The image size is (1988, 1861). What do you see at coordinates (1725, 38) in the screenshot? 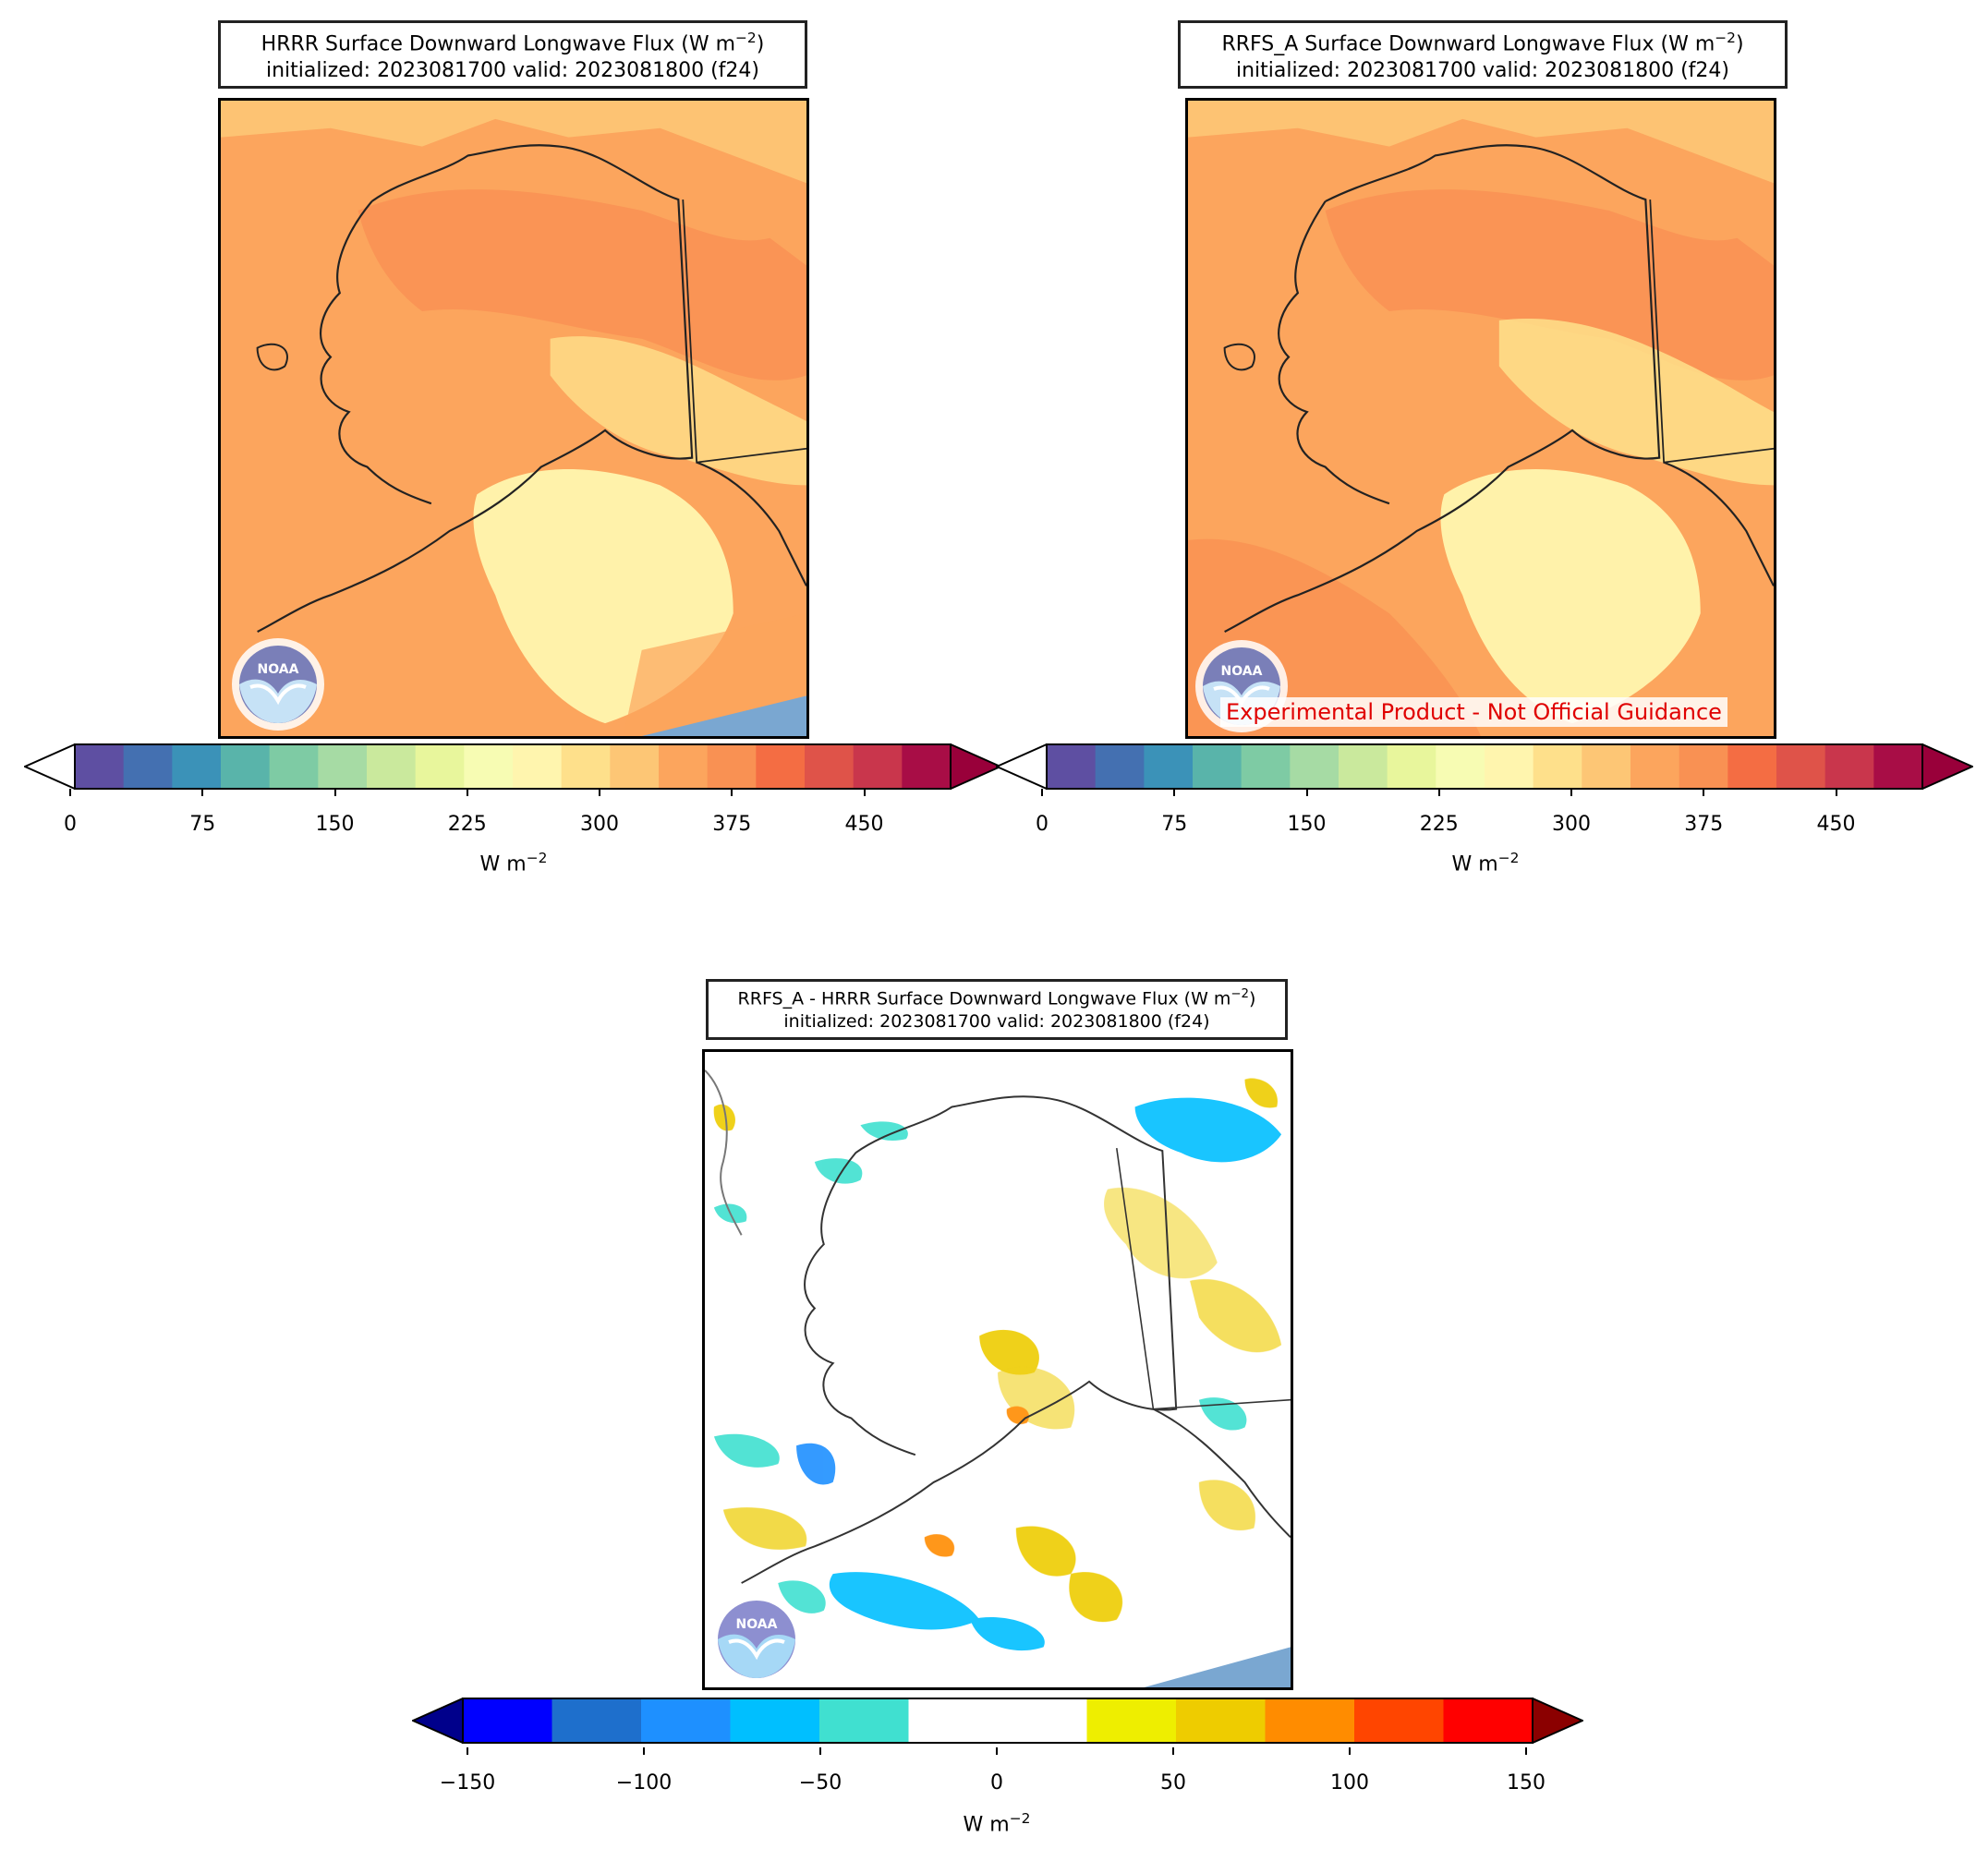
I see `rrfs-title-sup: −2` at bounding box center [1725, 38].